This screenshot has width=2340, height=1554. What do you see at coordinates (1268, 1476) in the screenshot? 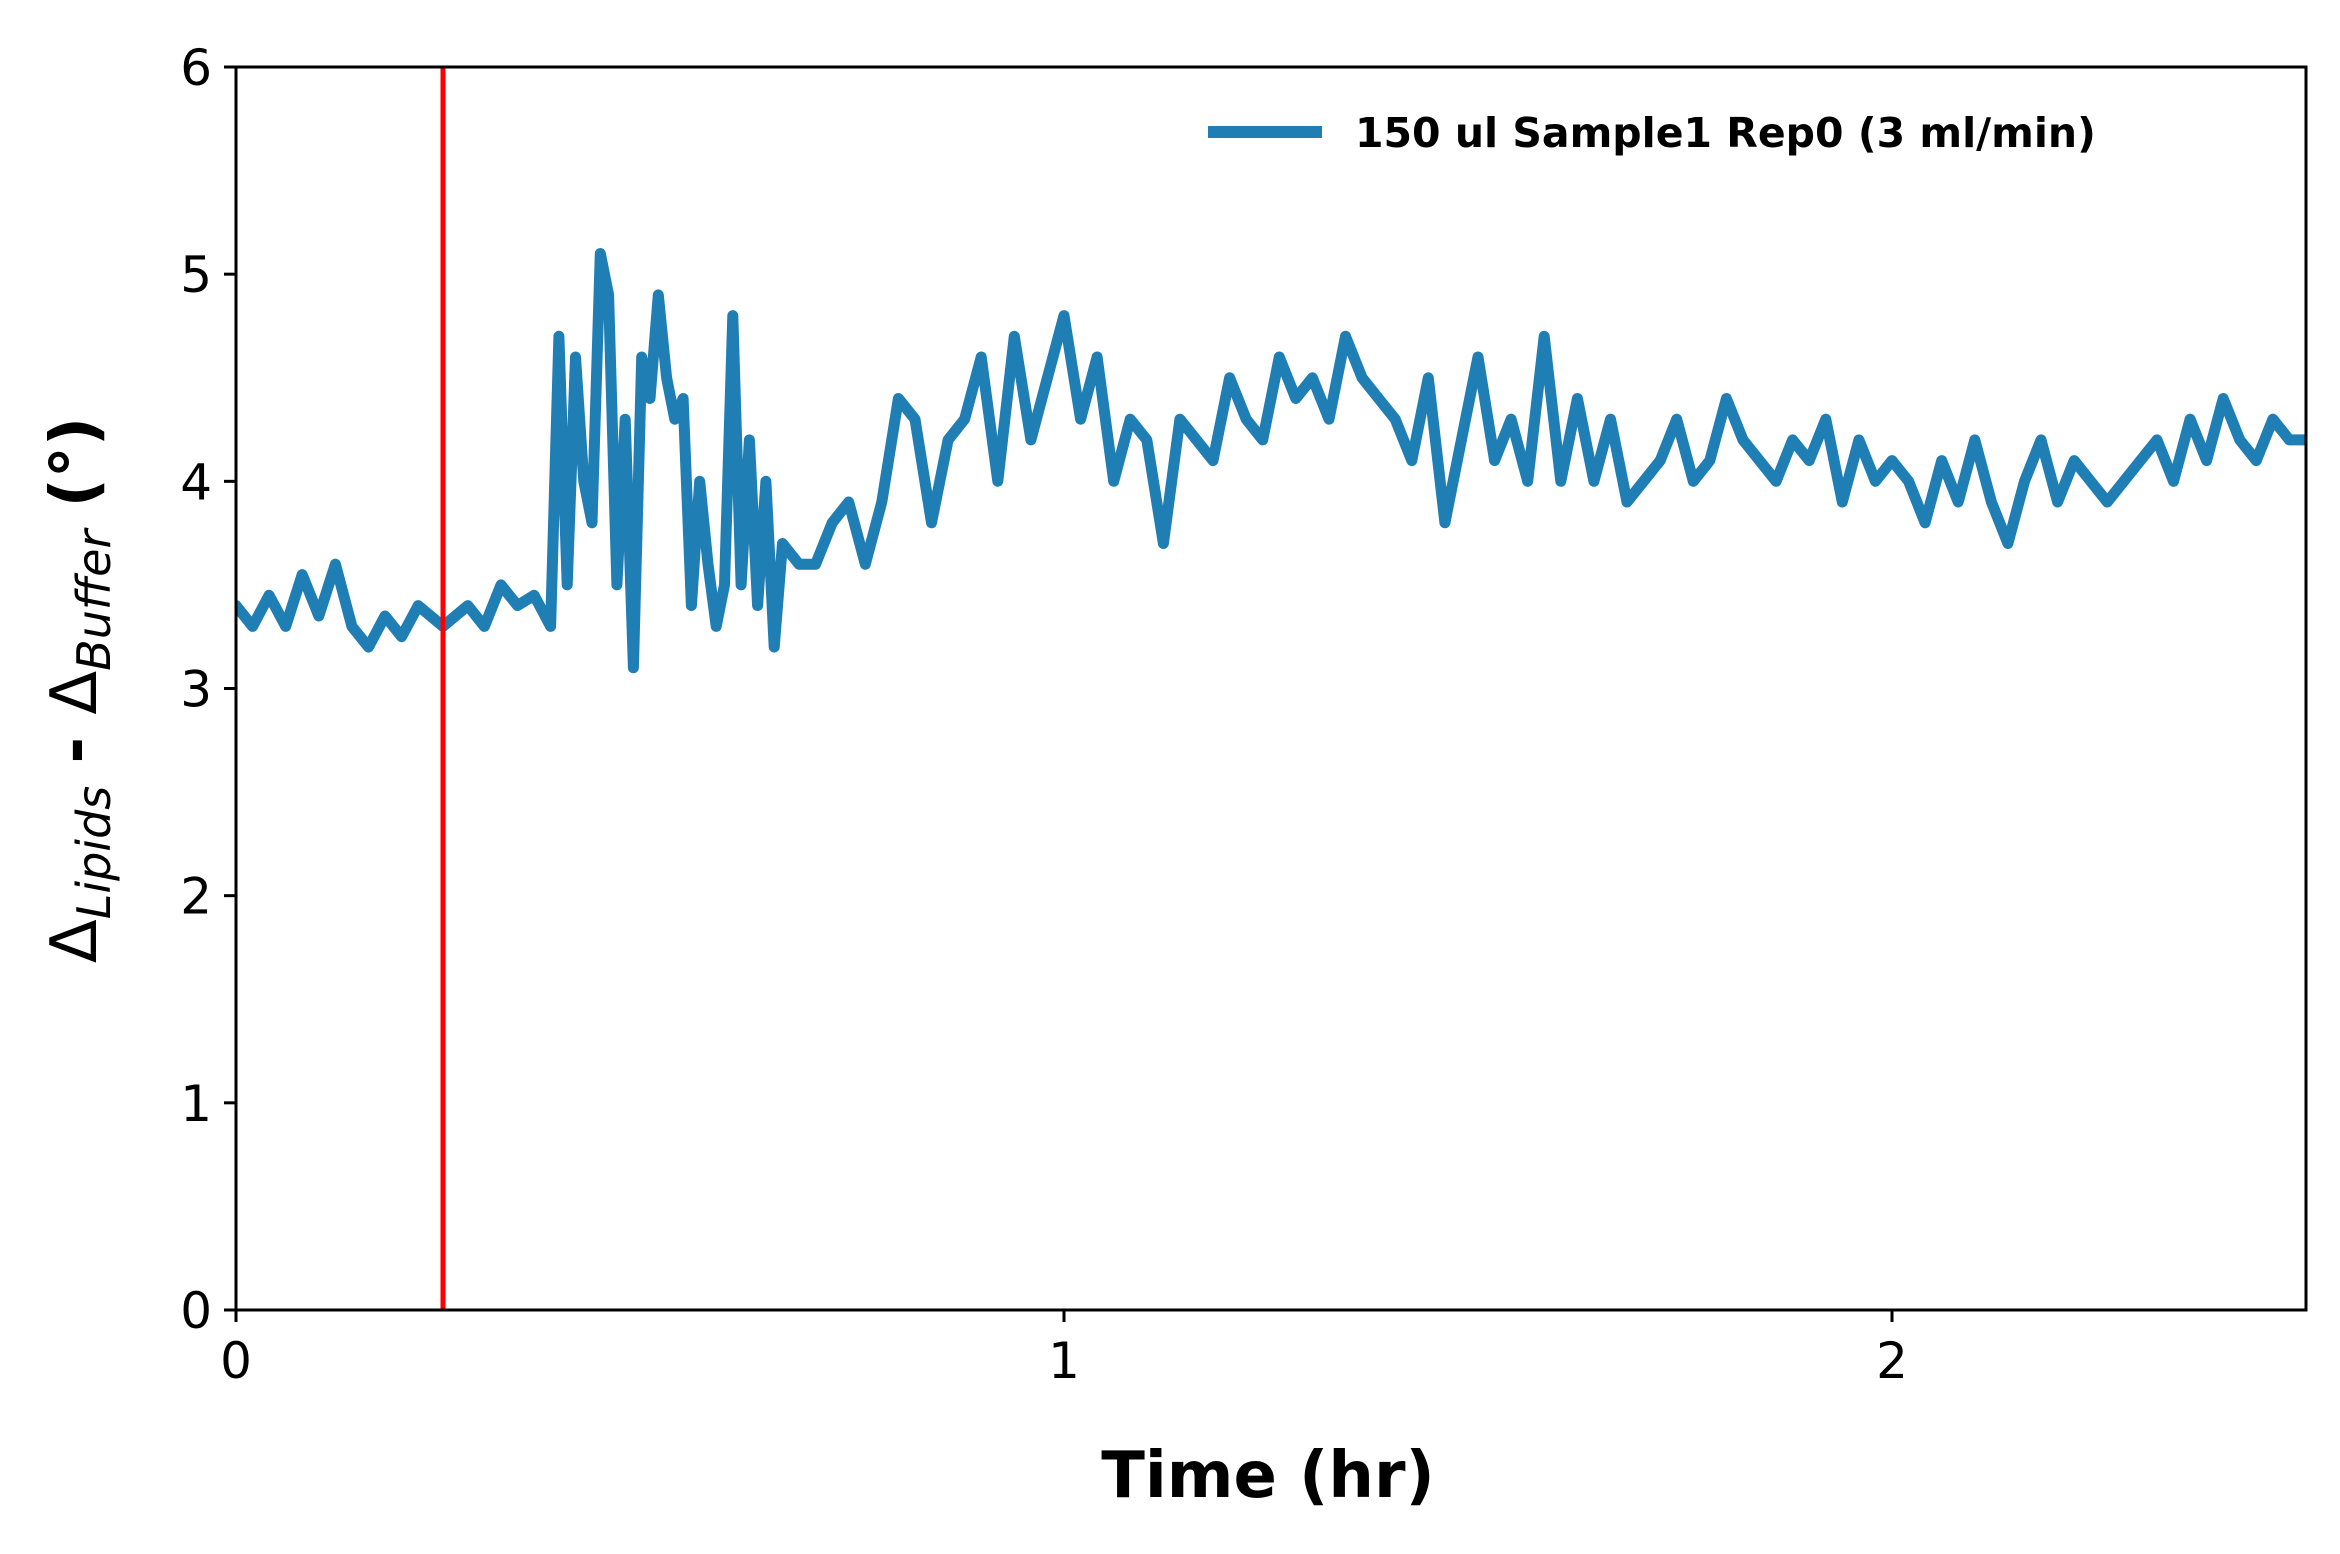
I see `x-axis-title: Time (hr)` at bounding box center [1268, 1476].